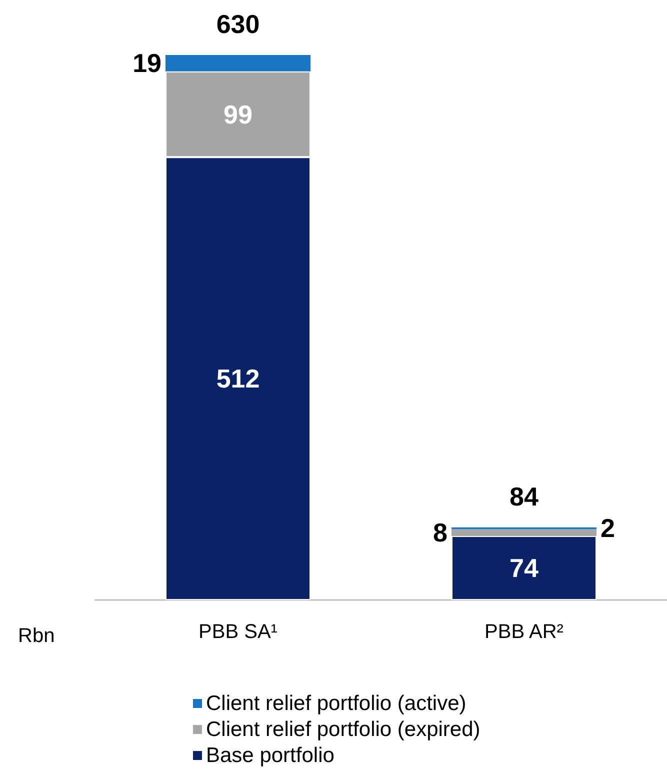 The width and height of the screenshot is (667, 771). Describe the element at coordinates (238, 24) in the screenshot. I see `total-label: 630` at that location.